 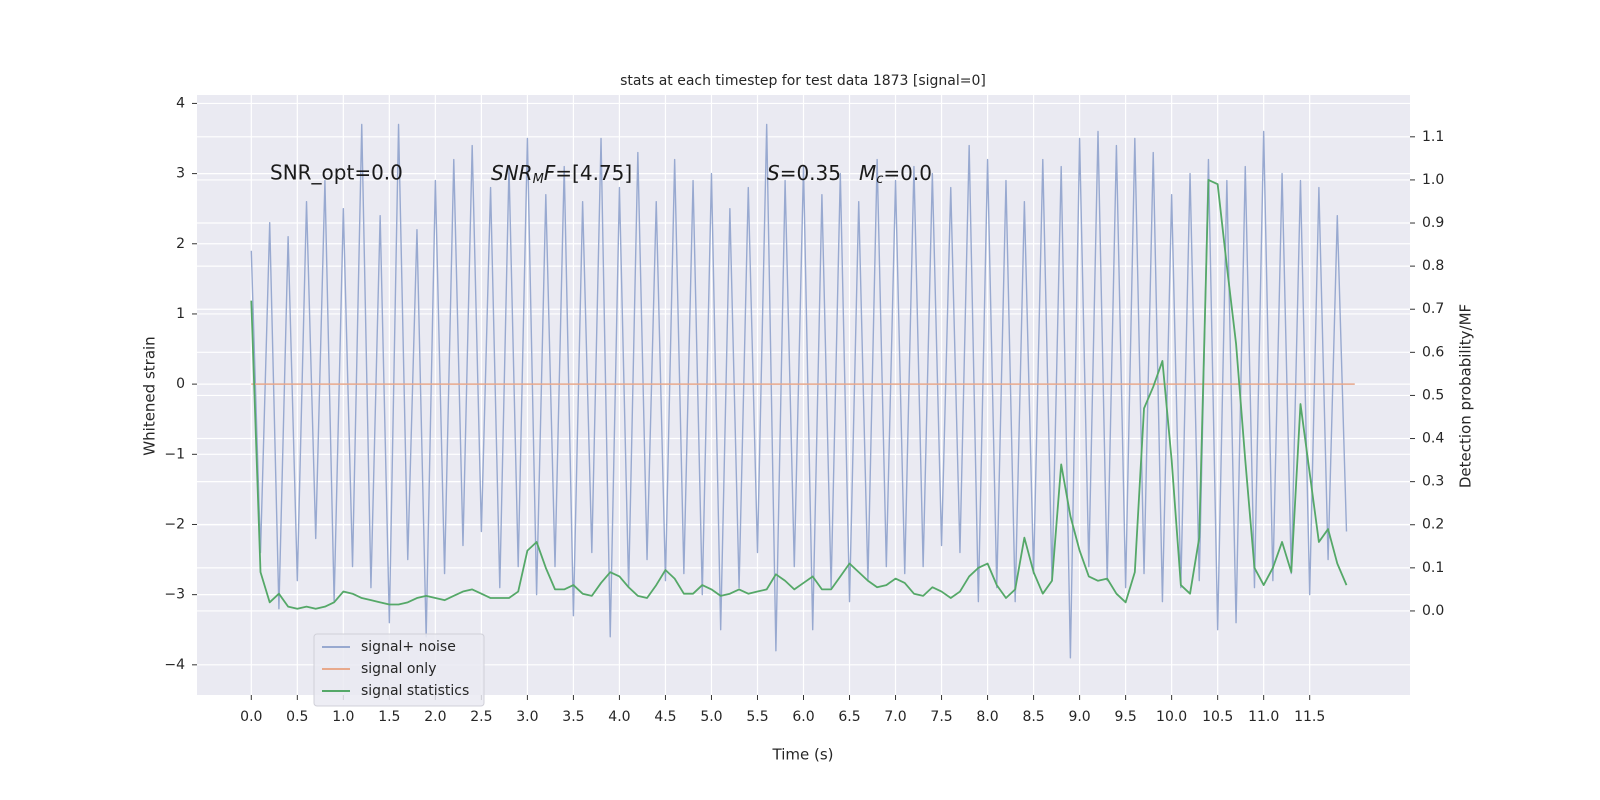 What do you see at coordinates (810, 173) in the screenshot?
I see `annotation-part: =0.35` at bounding box center [810, 173].